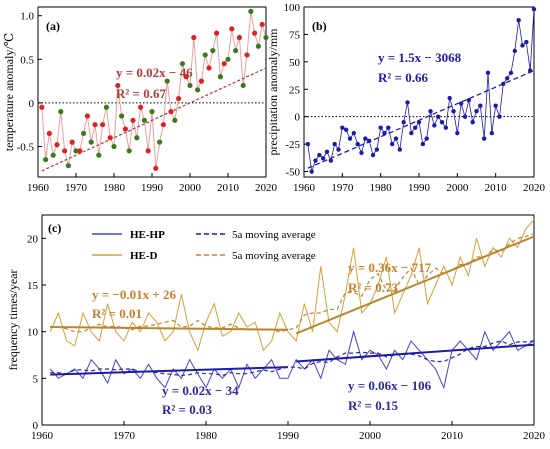 The height and width of the screenshot is (449, 550). What do you see at coordinates (319, 26) in the screenshot?
I see `panel-b-label: (b)` at bounding box center [319, 26].